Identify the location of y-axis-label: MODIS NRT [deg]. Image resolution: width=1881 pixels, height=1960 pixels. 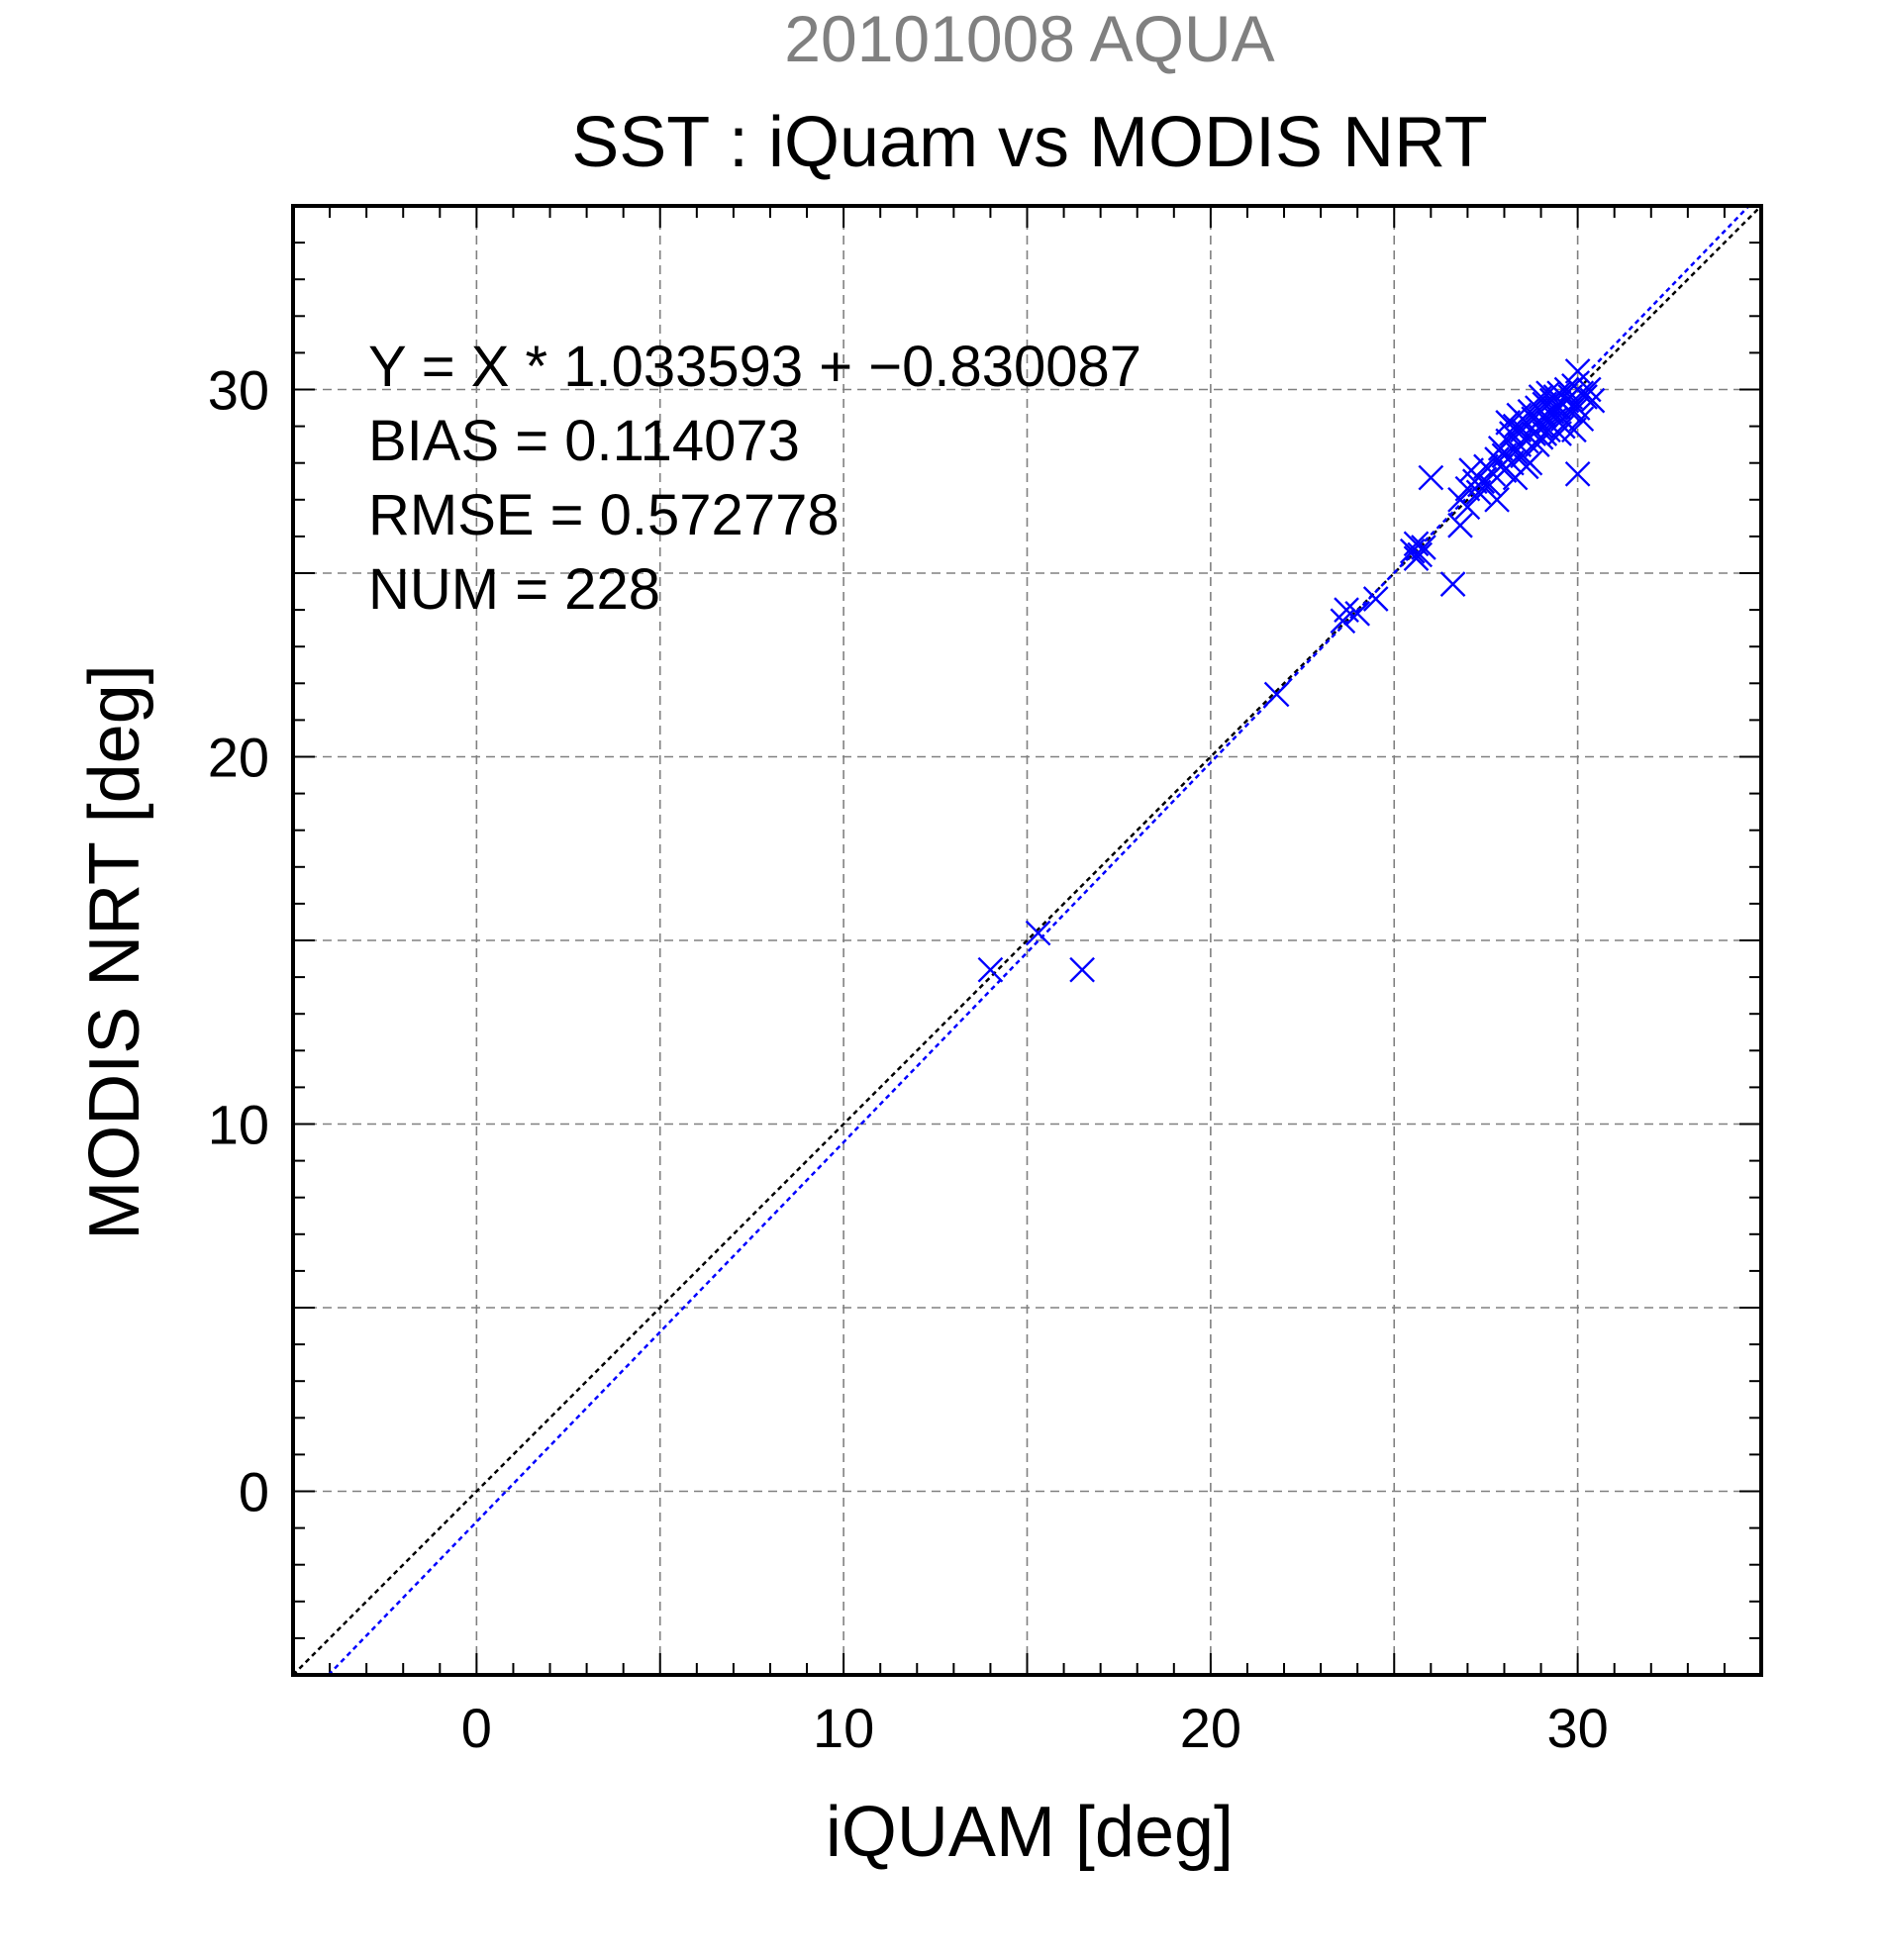
(114, 952).